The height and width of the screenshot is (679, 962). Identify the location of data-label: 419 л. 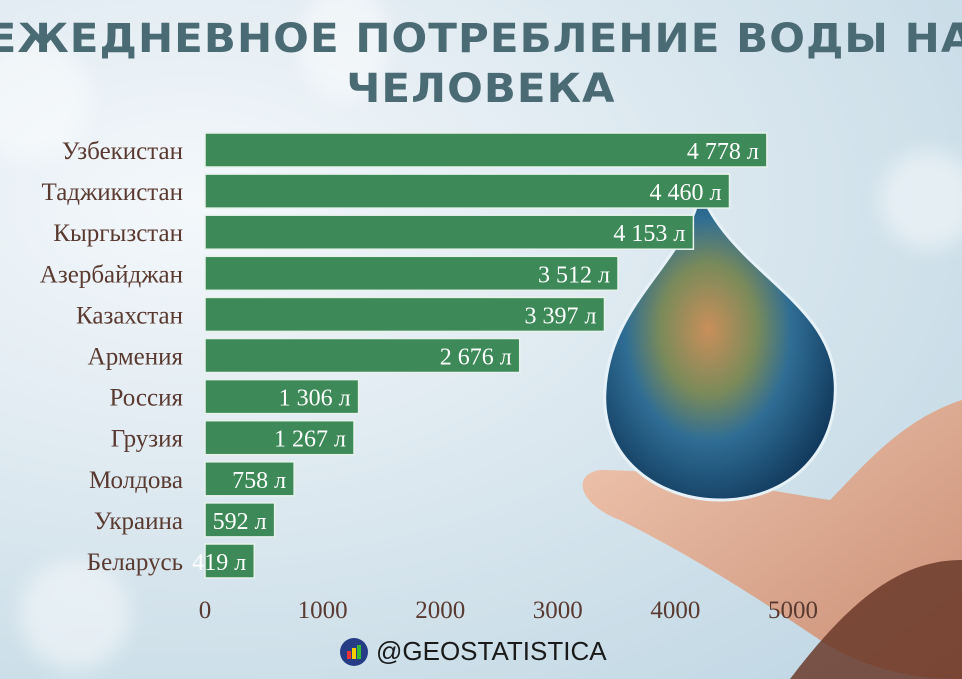
(219, 563).